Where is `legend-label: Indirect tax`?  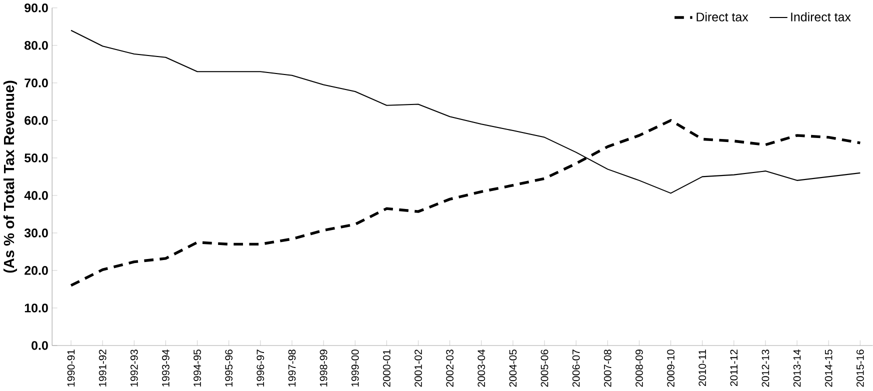
legend-label: Indirect tax is located at coordinates (821, 17).